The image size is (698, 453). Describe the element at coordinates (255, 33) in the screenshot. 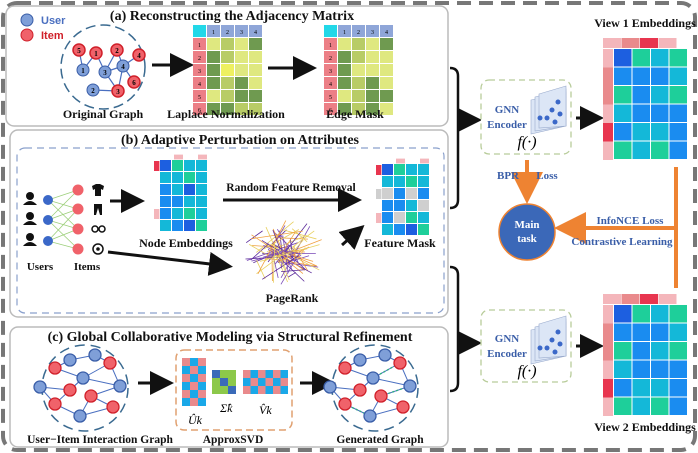

I see `column-header: 4` at that location.